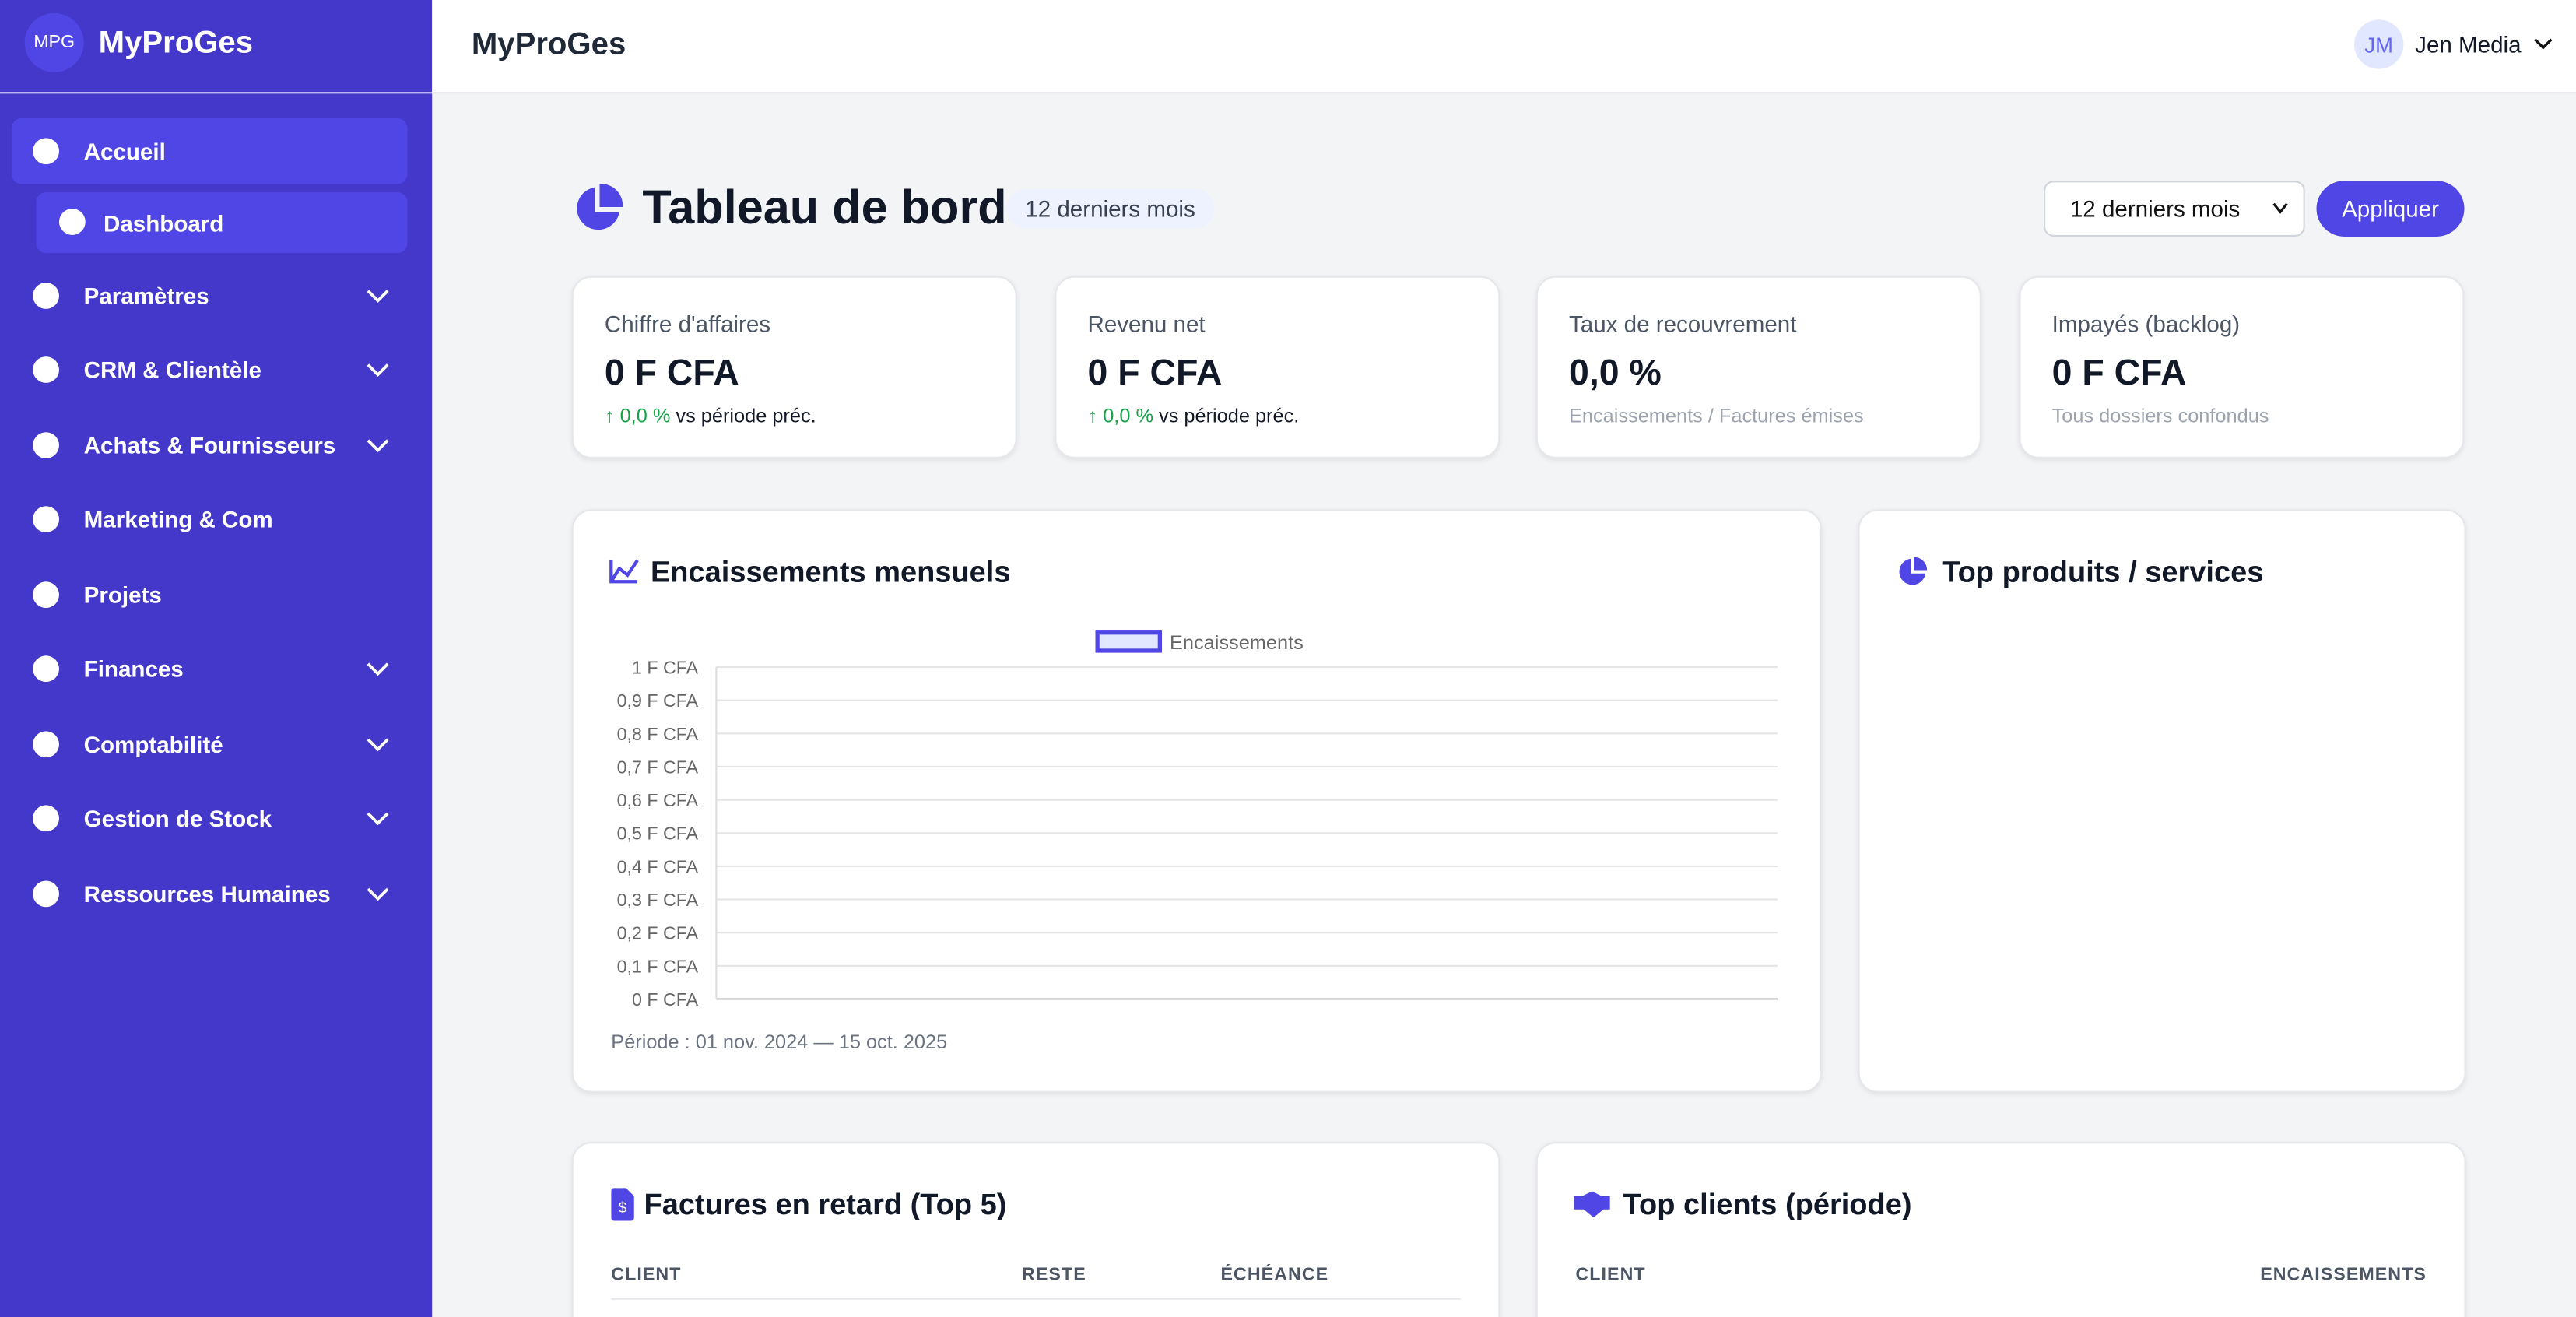 This screenshot has height=1317, width=2576. Describe the element at coordinates (210, 151) in the screenshot. I see `menu-item: Accueil` at that location.